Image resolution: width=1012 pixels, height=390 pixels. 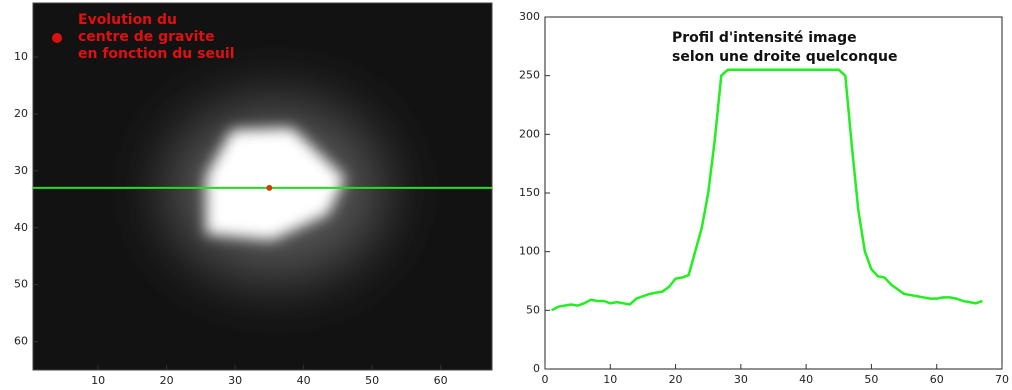 I want to click on annotation: selon une droite quelconque, so click(x=784, y=57).